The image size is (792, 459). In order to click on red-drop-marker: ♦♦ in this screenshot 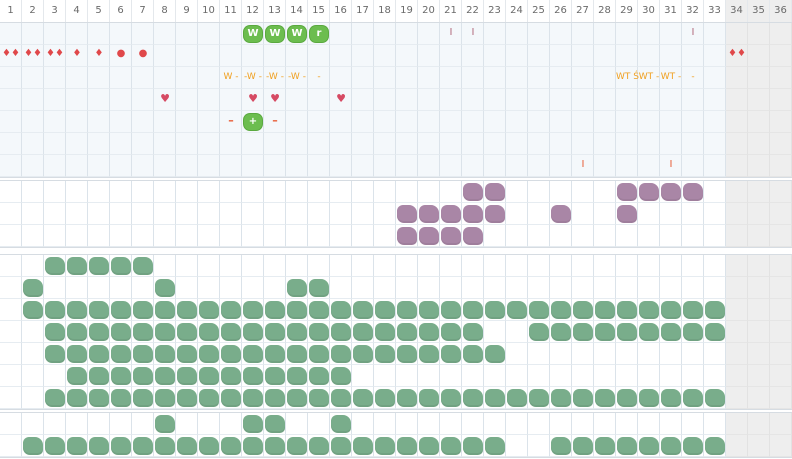, I will do `click(11, 53)`.